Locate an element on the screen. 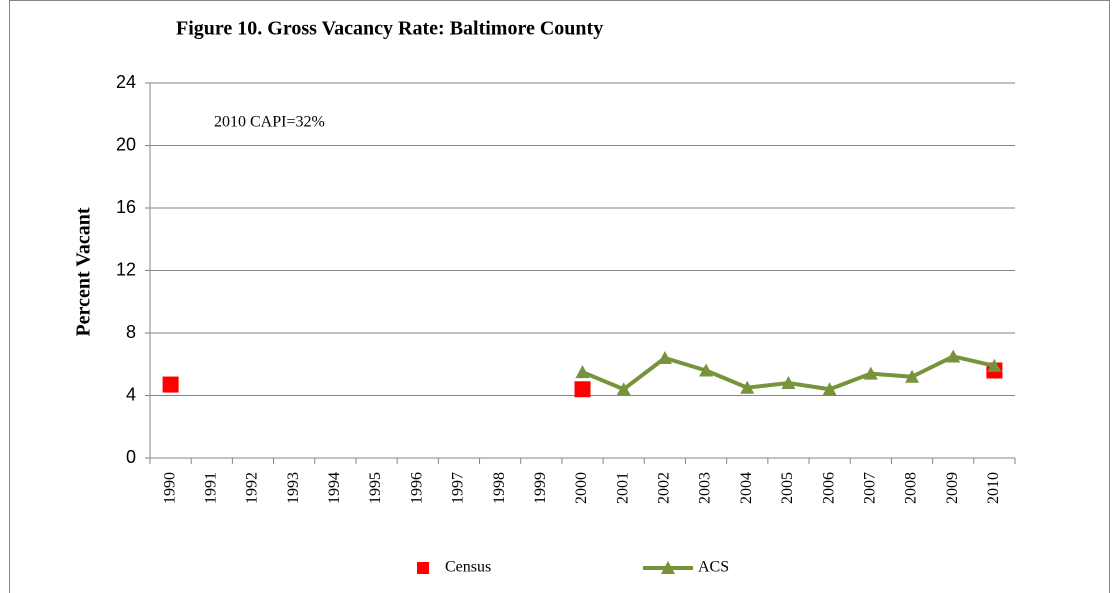 This screenshot has height=593, width=1120. x-tick-label: 1990 is located at coordinates (169, 488).